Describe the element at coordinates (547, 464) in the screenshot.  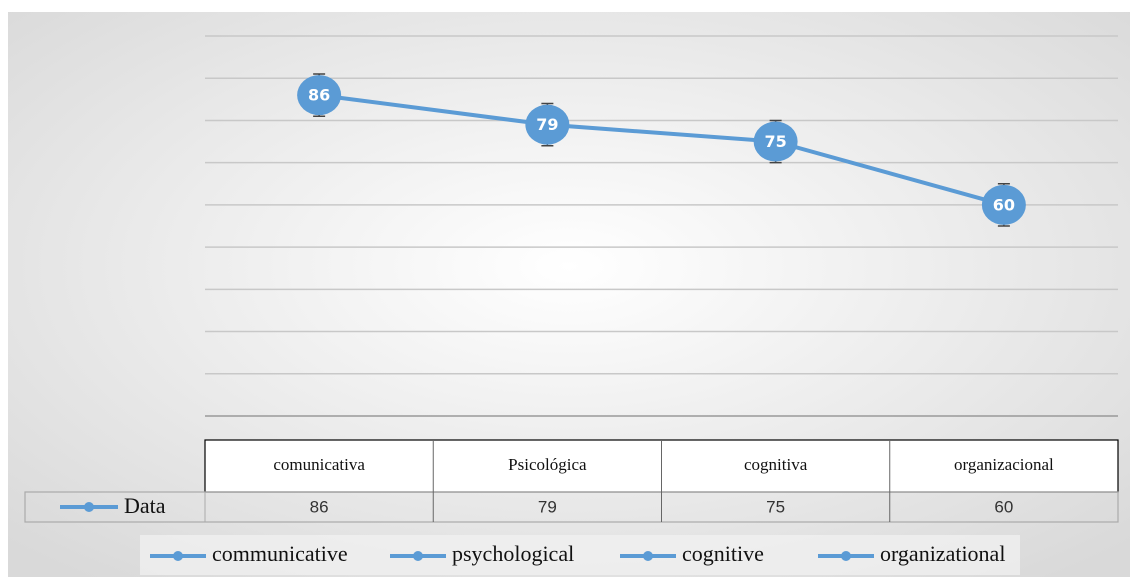
I see `x-tick-label: Psicológica` at that location.